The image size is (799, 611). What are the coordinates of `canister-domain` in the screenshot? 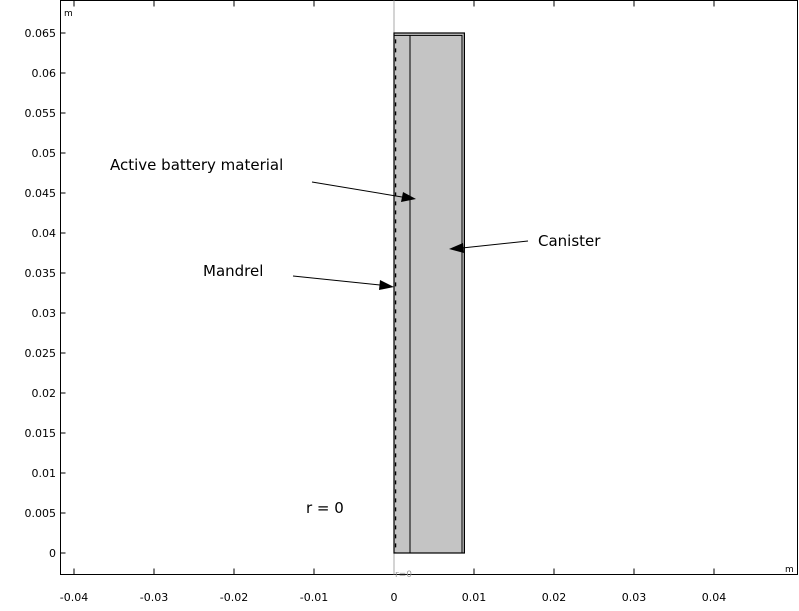 It's located at (429, 293).